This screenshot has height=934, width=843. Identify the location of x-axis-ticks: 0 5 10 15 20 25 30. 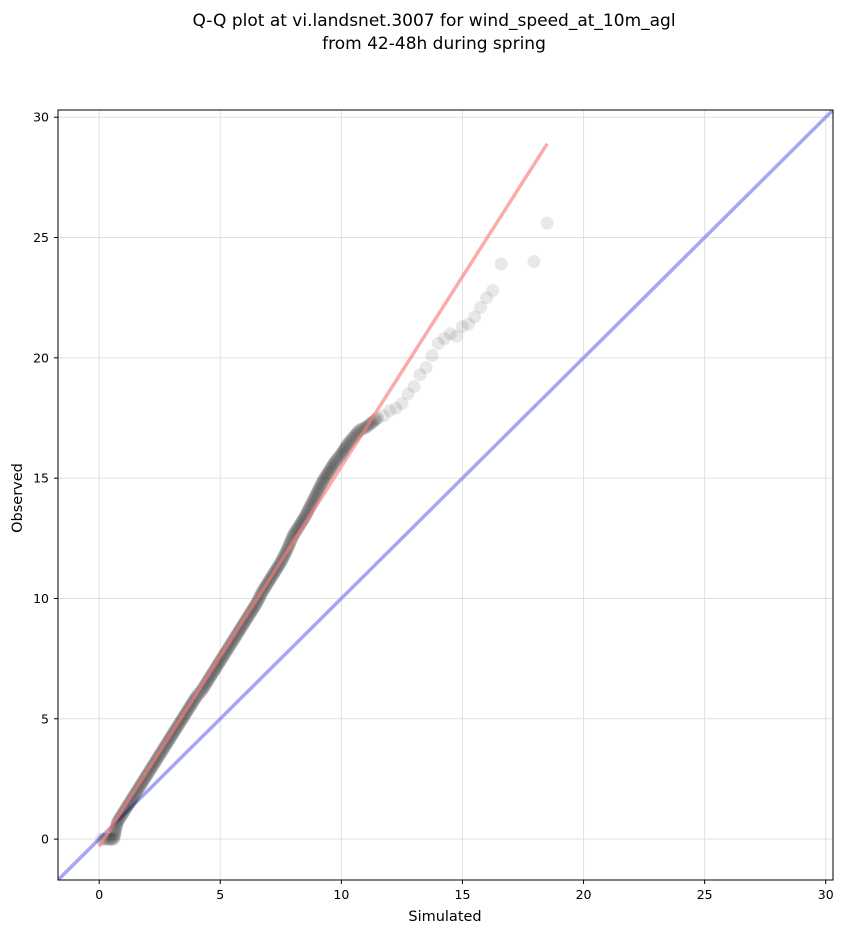
(464, 891).